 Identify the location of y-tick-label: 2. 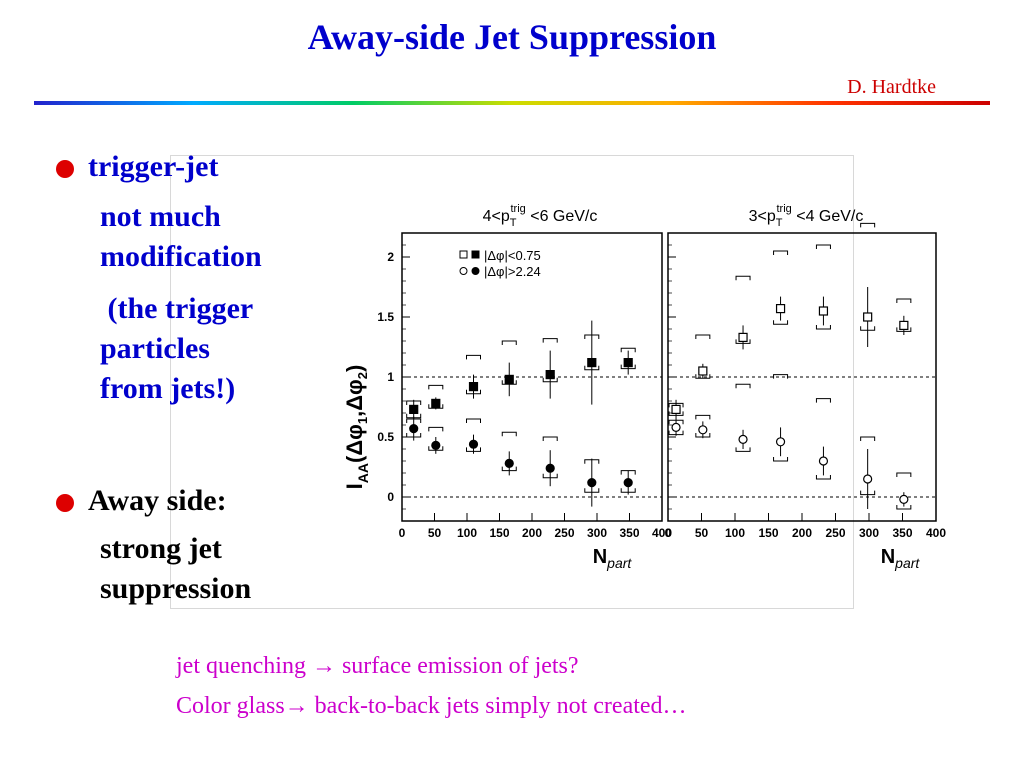
(390, 257).